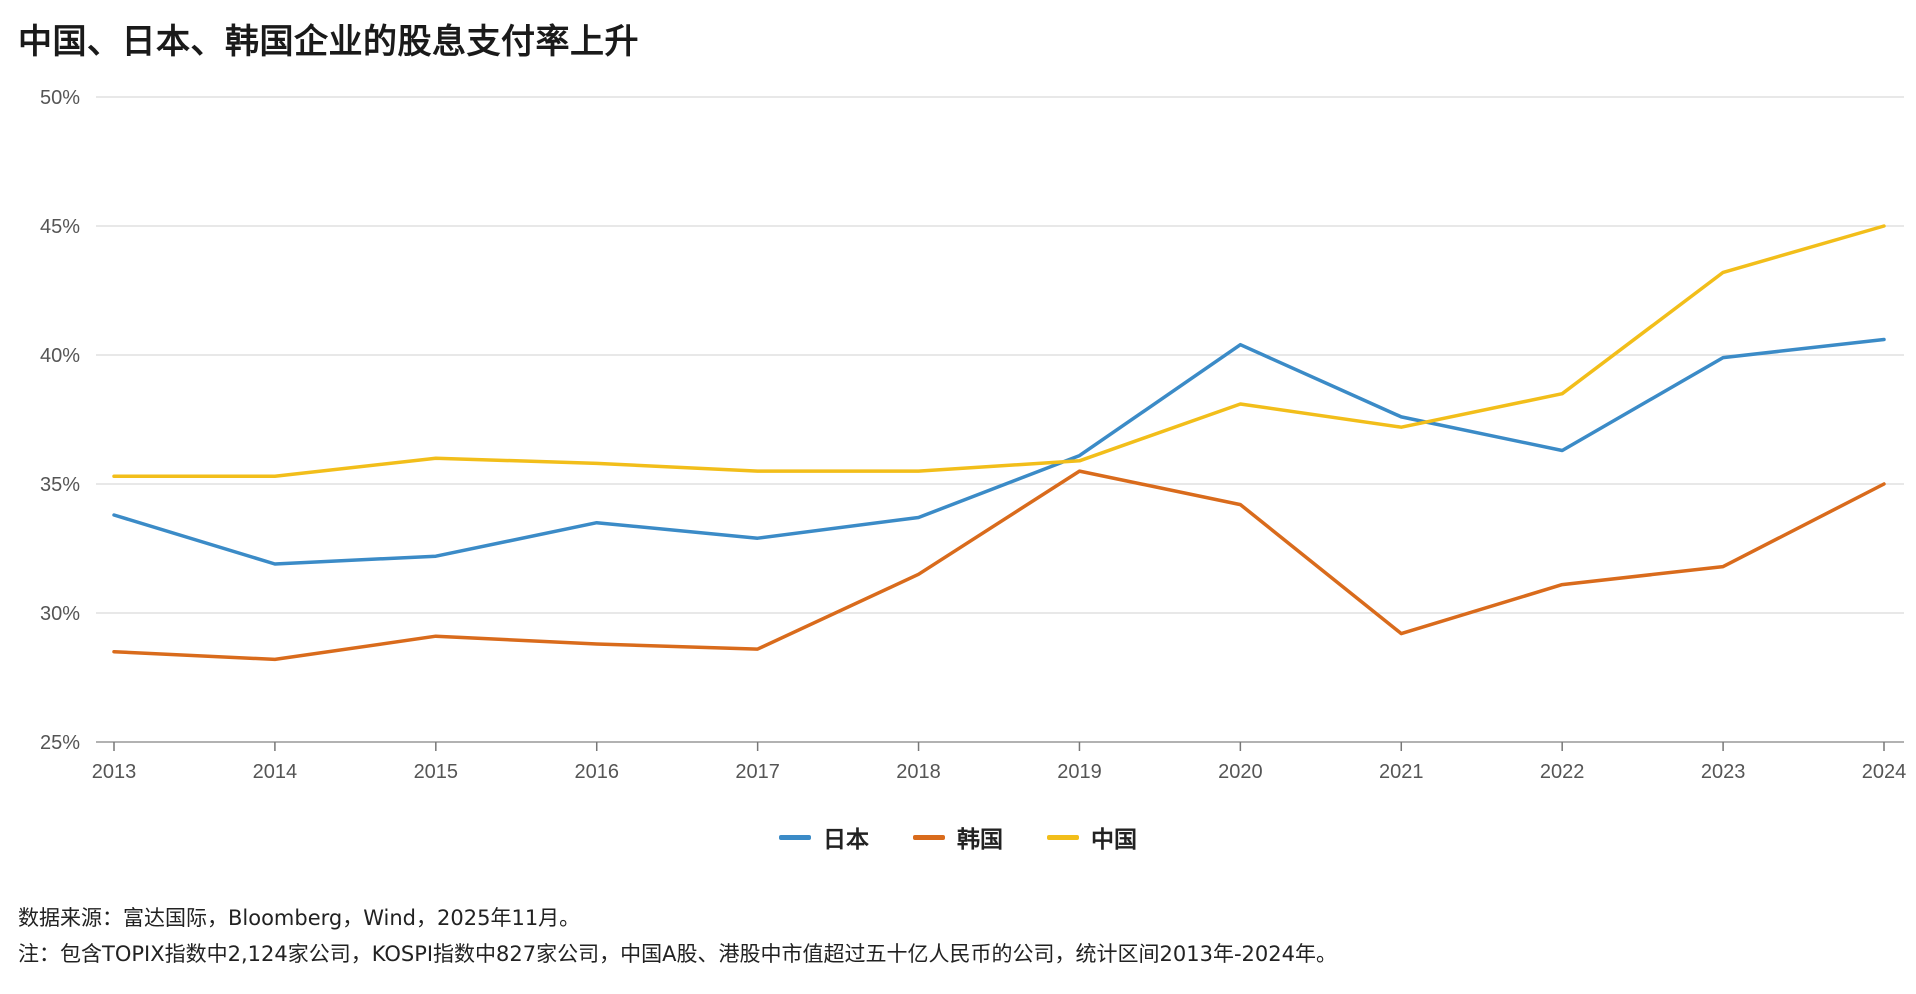 Image resolution: width=1916 pixels, height=994 pixels. Describe the element at coordinates (60, 227) in the screenshot. I see `y-tick-label: 45%` at that location.